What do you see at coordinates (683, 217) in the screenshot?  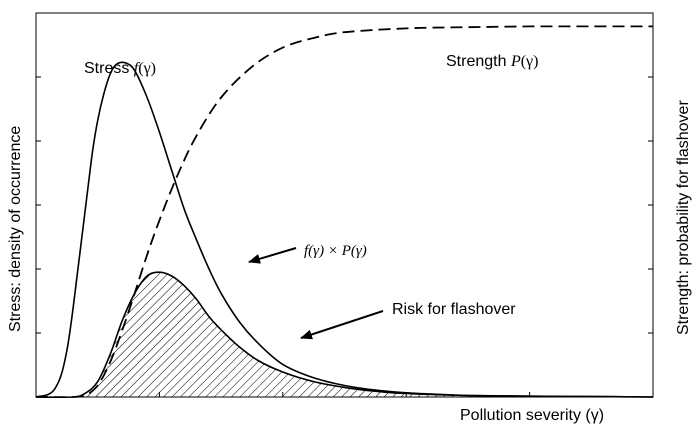 I see `y-axis-title-right: Strength: probability for flashover` at bounding box center [683, 217].